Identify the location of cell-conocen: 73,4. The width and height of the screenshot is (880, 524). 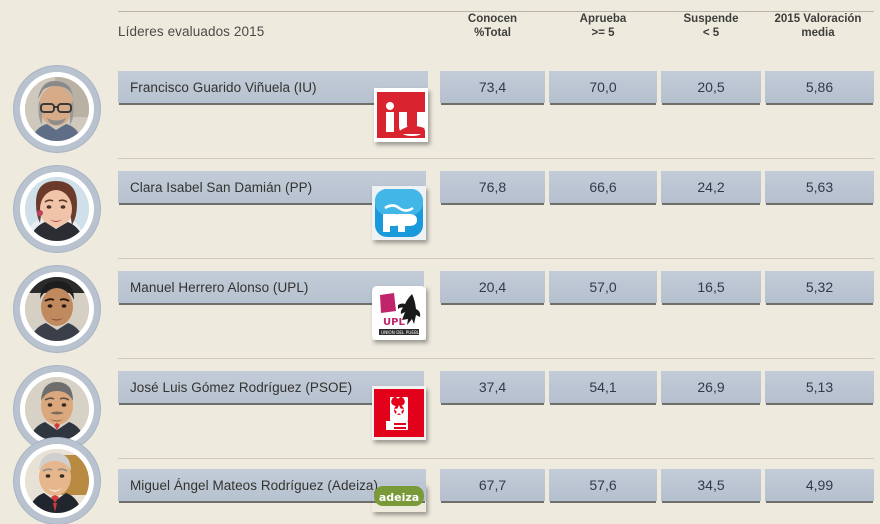
(492, 87).